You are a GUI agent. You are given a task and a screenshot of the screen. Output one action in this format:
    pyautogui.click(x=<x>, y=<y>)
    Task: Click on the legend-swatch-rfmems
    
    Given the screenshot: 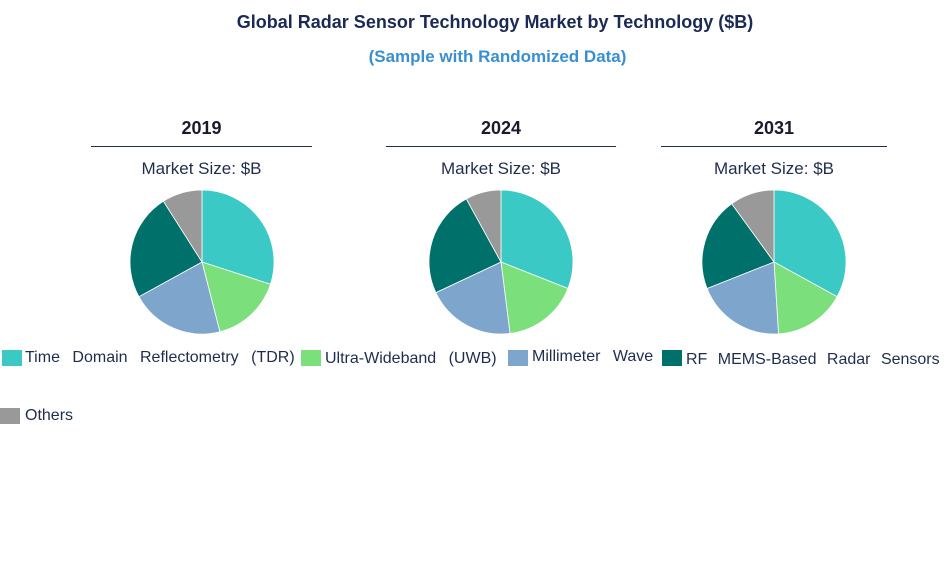 What is the action you would take?
    pyautogui.click(x=672, y=358)
    